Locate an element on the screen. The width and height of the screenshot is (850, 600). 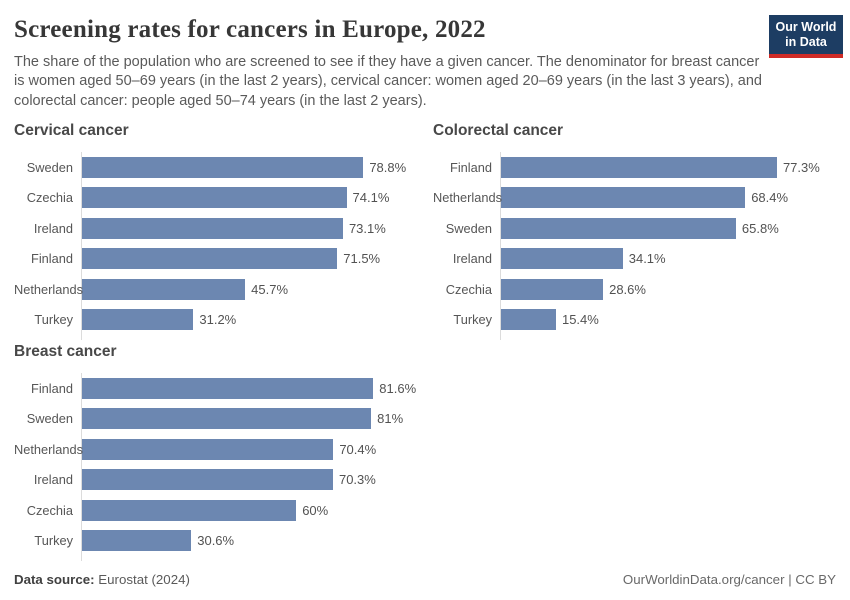
chart-row: Turkey 31.2% is located at coordinates (229, 319).